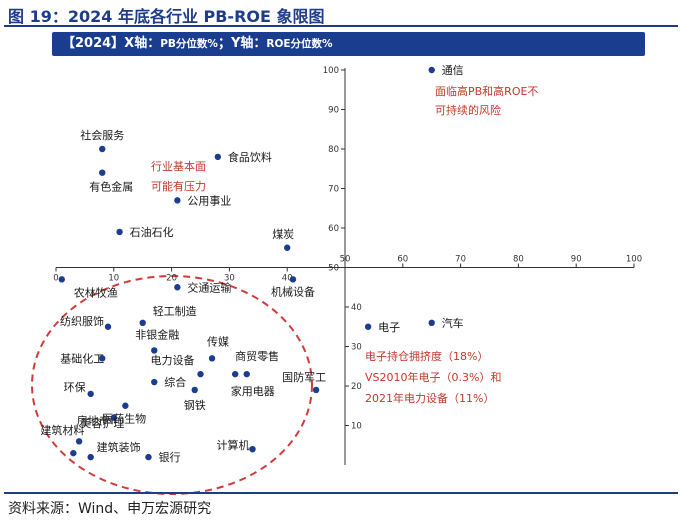 The width and height of the screenshot is (682, 522). Describe the element at coordinates (233, 445) in the screenshot. I see `point-label: 计算机` at that location.